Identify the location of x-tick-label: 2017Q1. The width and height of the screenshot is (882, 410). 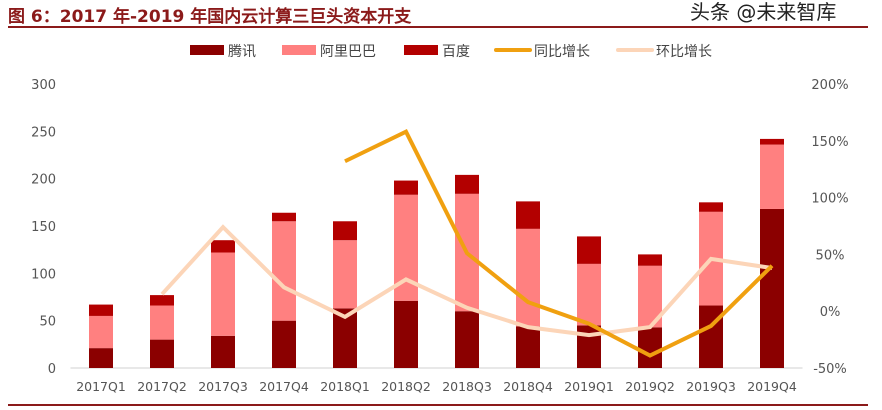
(101, 386).